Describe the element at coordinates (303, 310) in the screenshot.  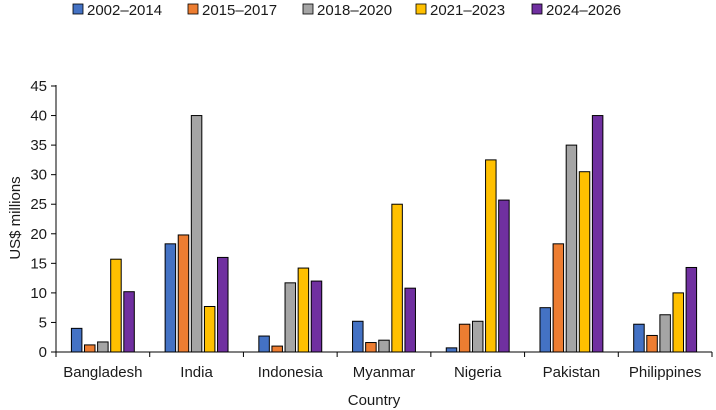
I see `bar-indonesia-series-4: 14.2` at that location.